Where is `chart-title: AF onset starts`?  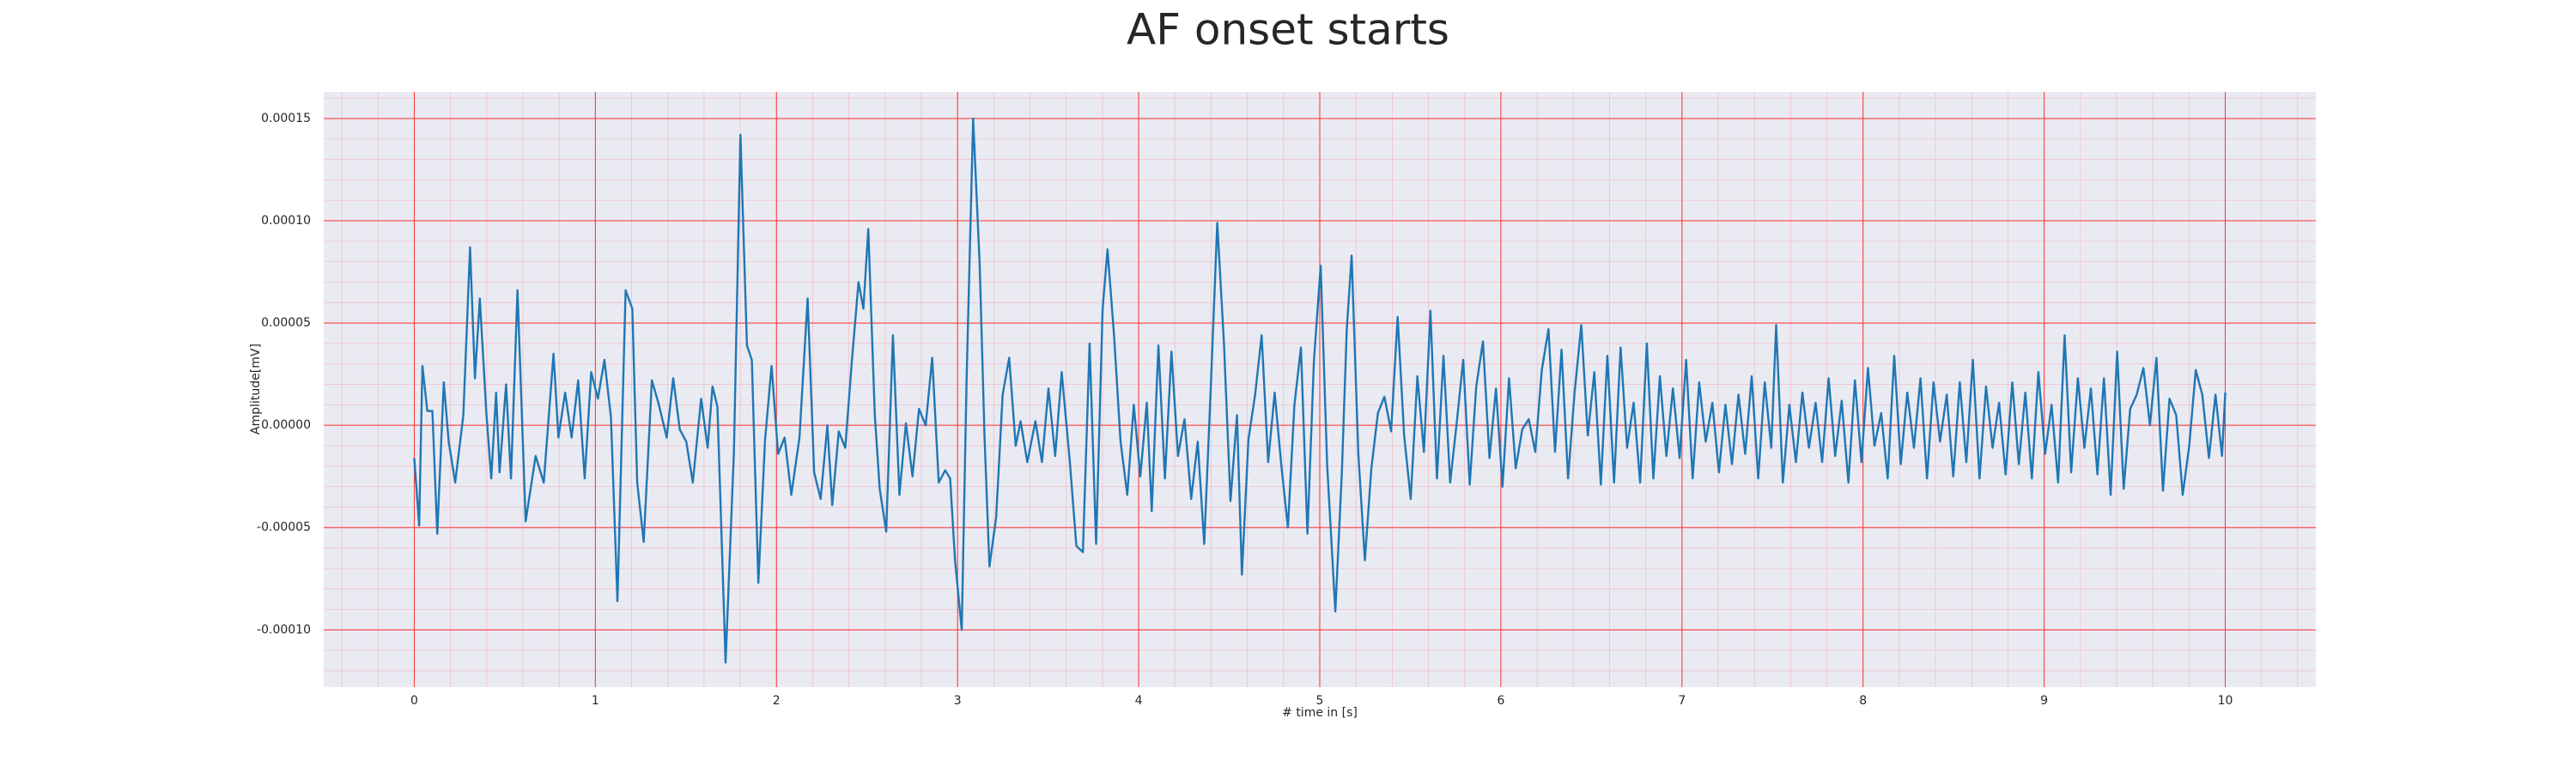 chart-title: AF onset starts is located at coordinates (1288, 30).